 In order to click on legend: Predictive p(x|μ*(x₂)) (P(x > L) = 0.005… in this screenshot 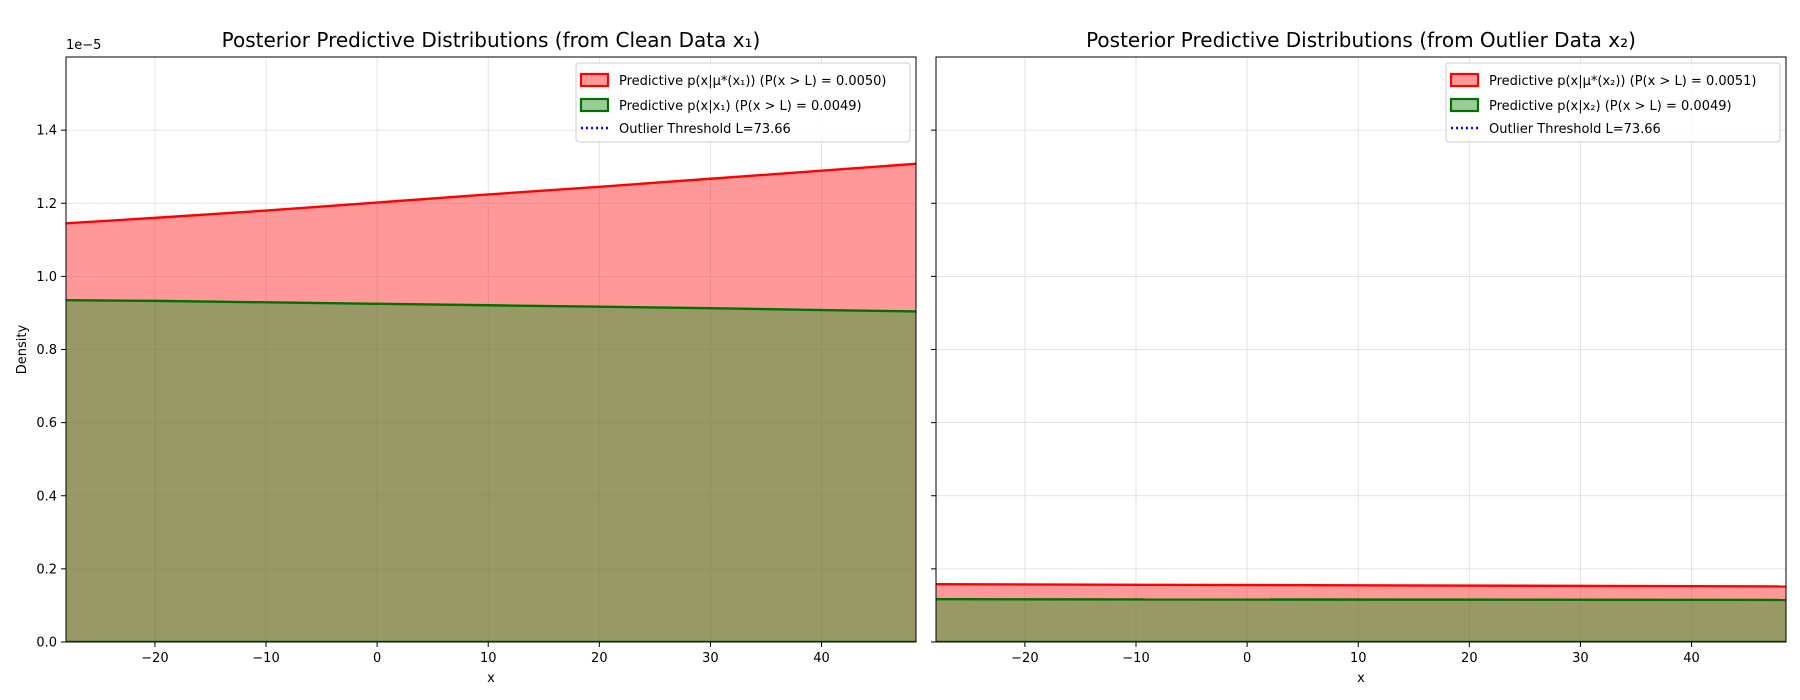, I will do `click(1613, 102)`.